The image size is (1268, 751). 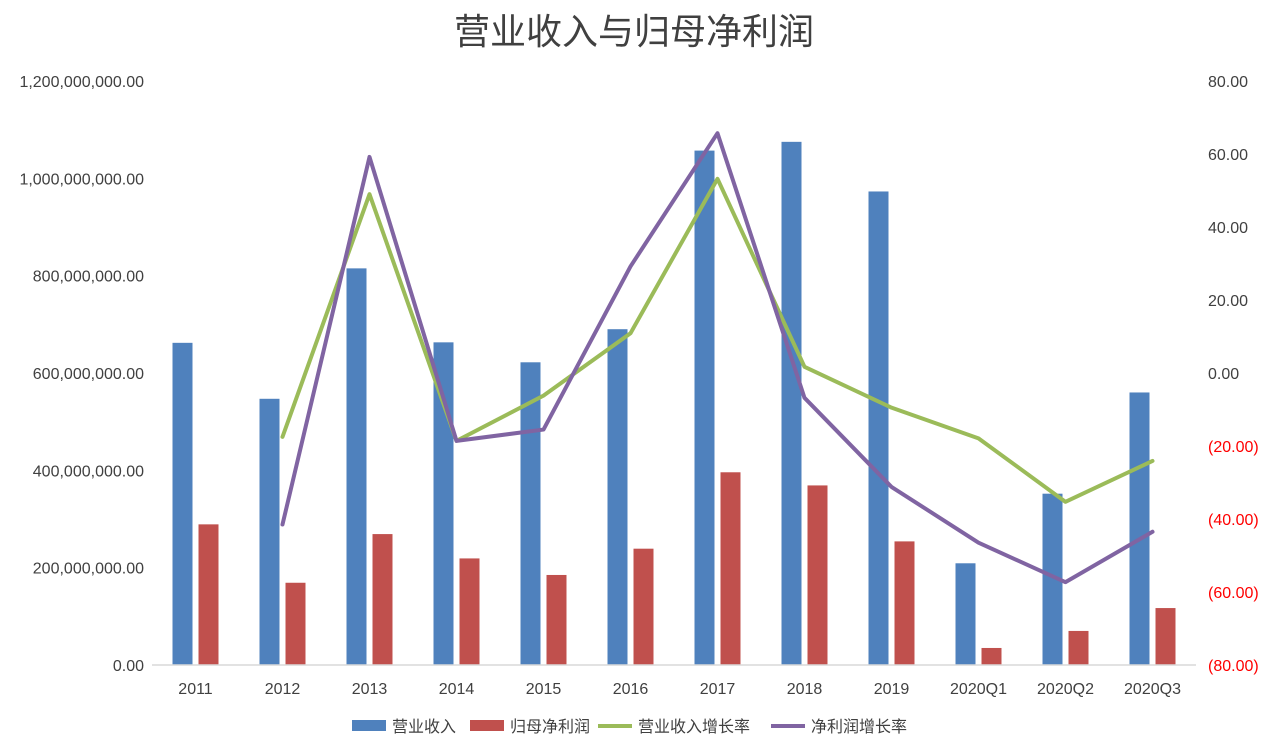 I want to click on right-tick-label: 0.00, so click(x=1223, y=374).